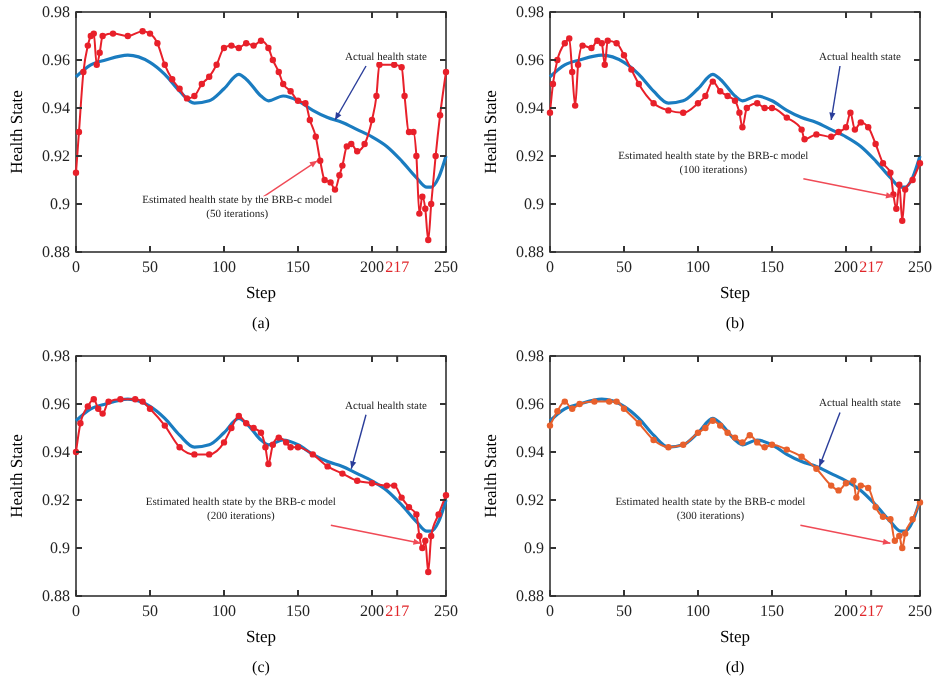 This screenshot has width=948, height=688. I want to click on x-axis-title: Step, so click(261, 636).